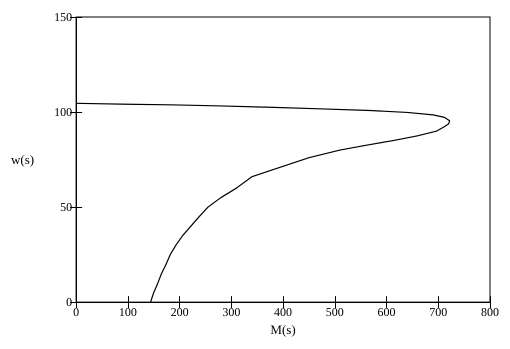 The width and height of the screenshot is (510, 349). Describe the element at coordinates (179, 312) in the screenshot. I see `x-tick-label: 200` at that location.